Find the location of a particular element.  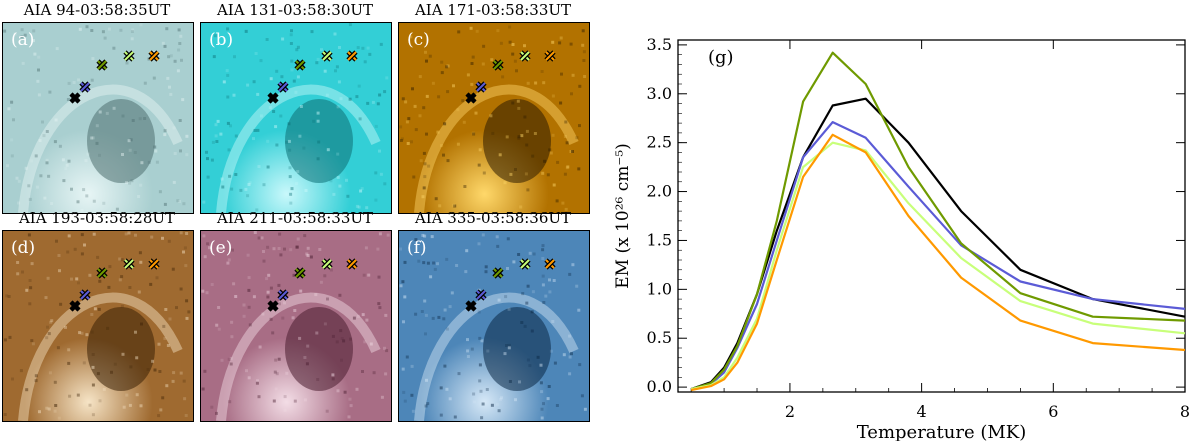

y-tick-label: 2.5 is located at coordinates (659, 142).